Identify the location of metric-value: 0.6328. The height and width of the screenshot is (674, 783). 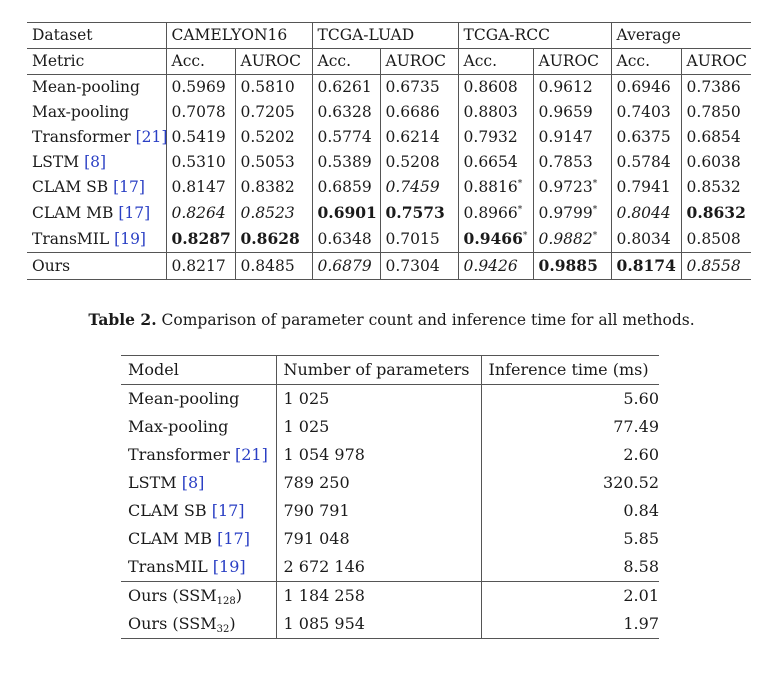
(346, 112).